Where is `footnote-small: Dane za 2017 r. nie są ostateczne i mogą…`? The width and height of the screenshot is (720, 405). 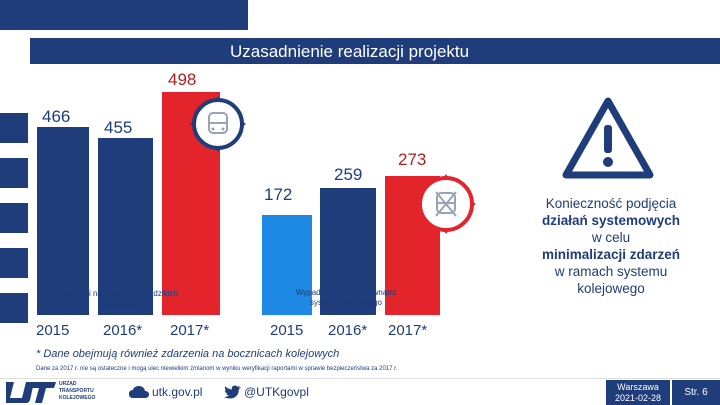 footnote-small: Dane za 2017 r. nie są ostateczne i mogą… is located at coordinates (217, 369).